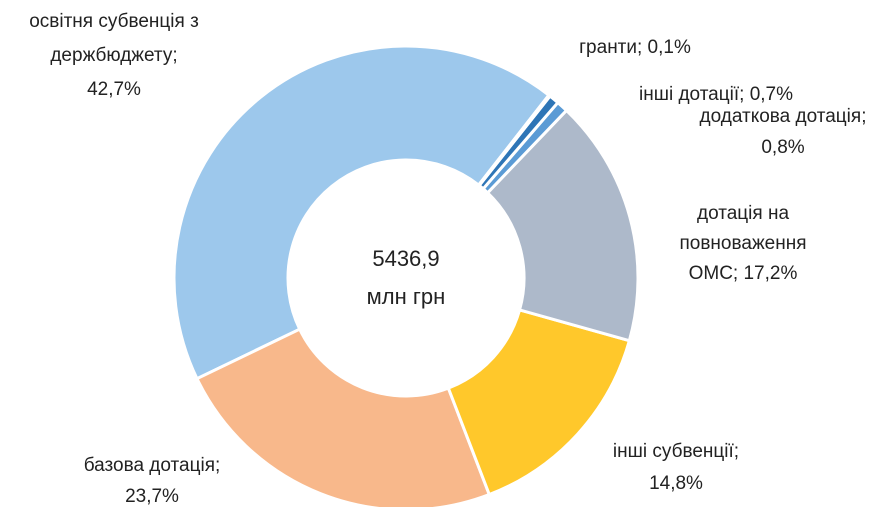 The image size is (888, 507). What do you see at coordinates (743, 213) in the screenshot?
I see `data-label: дотація на` at bounding box center [743, 213].